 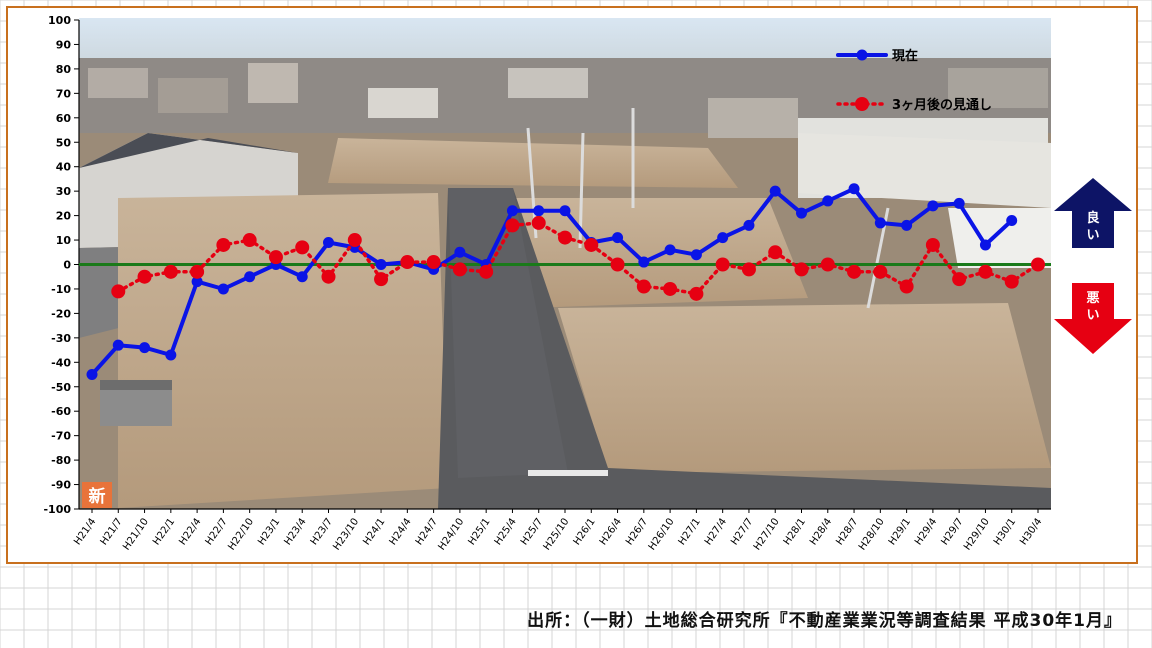 I want to click on x-tick-label: H25/4, so click(x=506, y=531).